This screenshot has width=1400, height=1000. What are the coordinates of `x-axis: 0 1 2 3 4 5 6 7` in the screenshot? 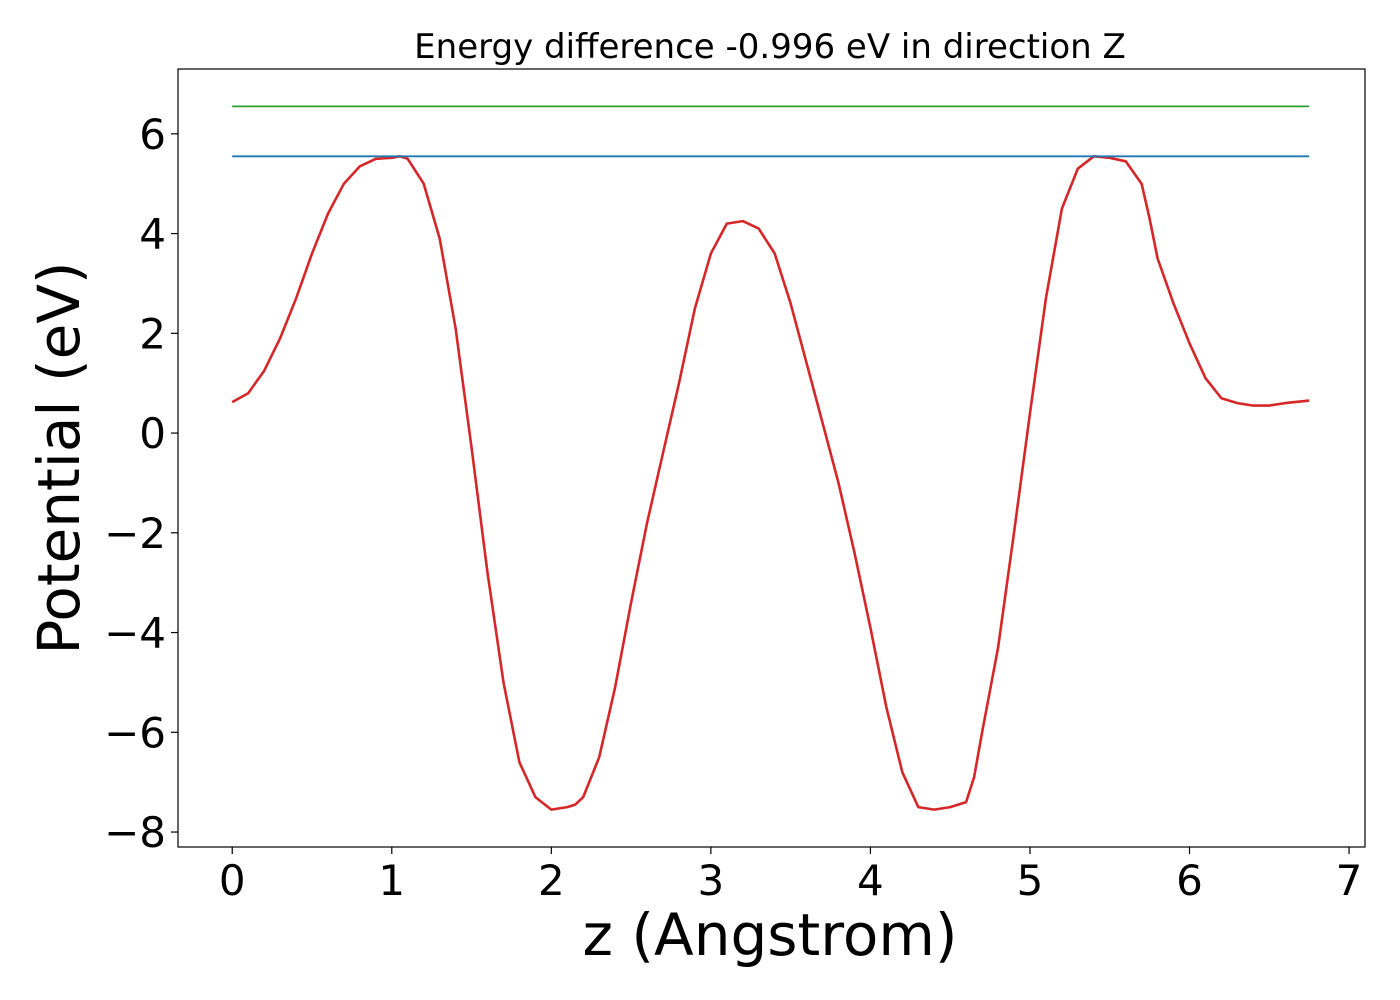 It's located at (791, 876).